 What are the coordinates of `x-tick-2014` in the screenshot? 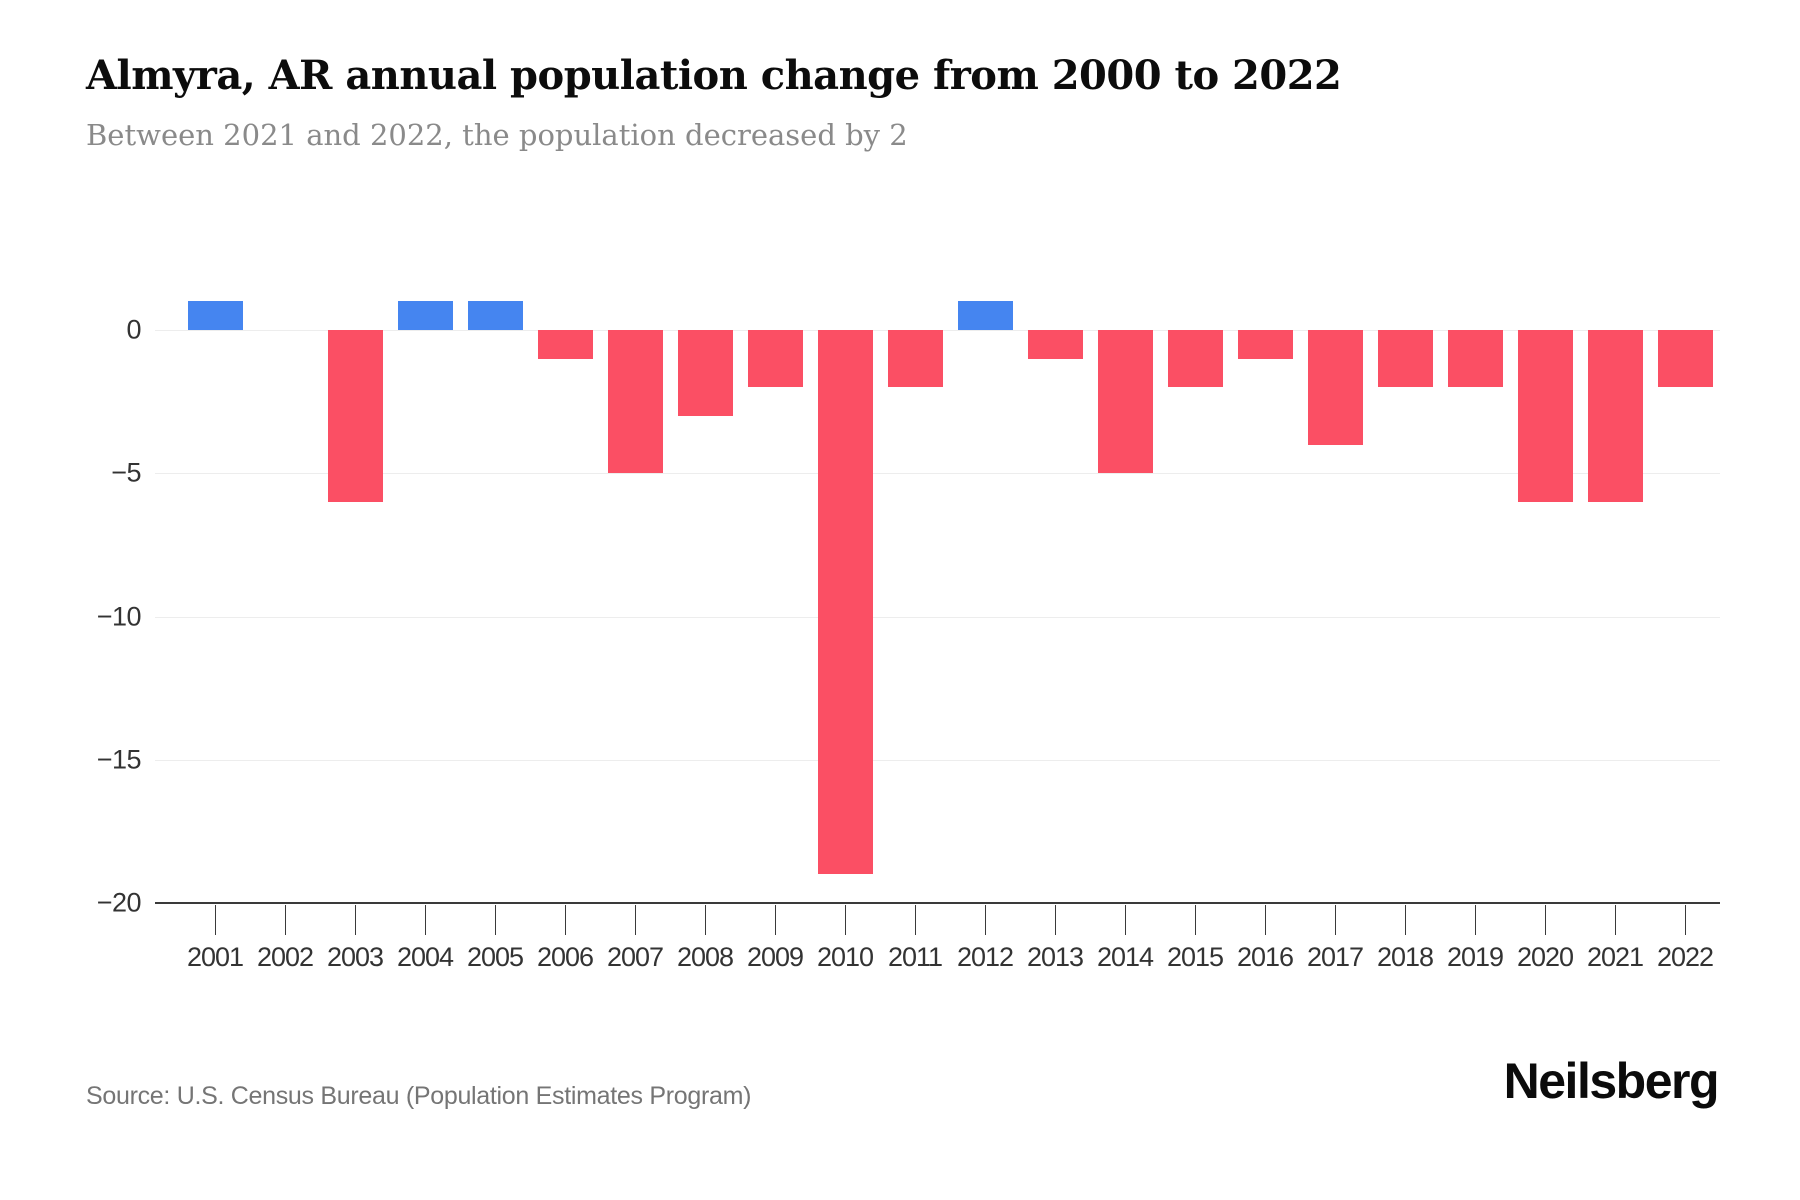 It's located at (1125, 920).